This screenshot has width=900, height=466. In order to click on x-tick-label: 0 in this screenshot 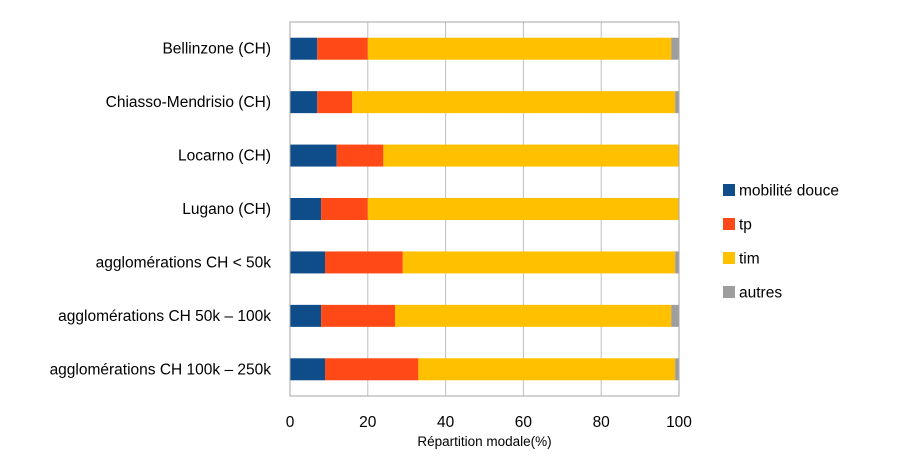, I will do `click(290, 422)`.